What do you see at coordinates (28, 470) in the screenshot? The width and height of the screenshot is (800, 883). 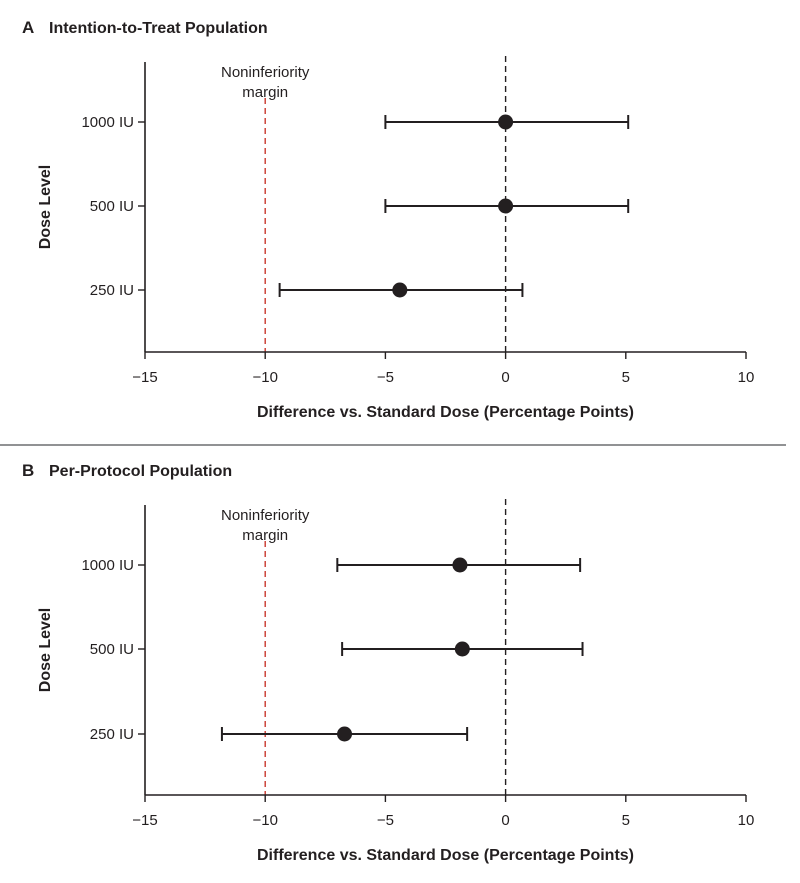 I see `panel-letter: B` at bounding box center [28, 470].